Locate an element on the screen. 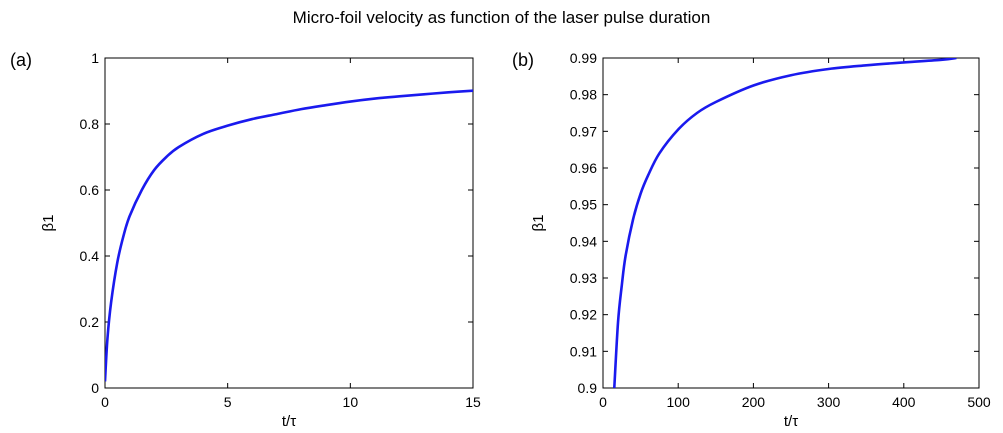 The image size is (1003, 433). x-tick-label: 5 is located at coordinates (228, 402).